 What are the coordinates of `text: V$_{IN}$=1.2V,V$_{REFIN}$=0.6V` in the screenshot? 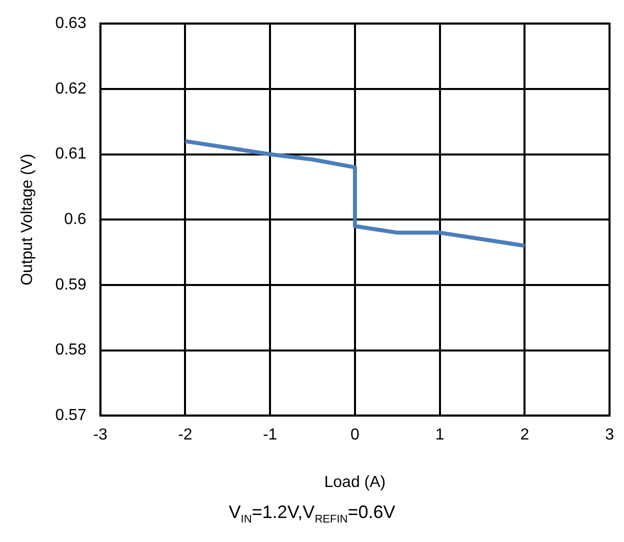 It's located at (312, 514).